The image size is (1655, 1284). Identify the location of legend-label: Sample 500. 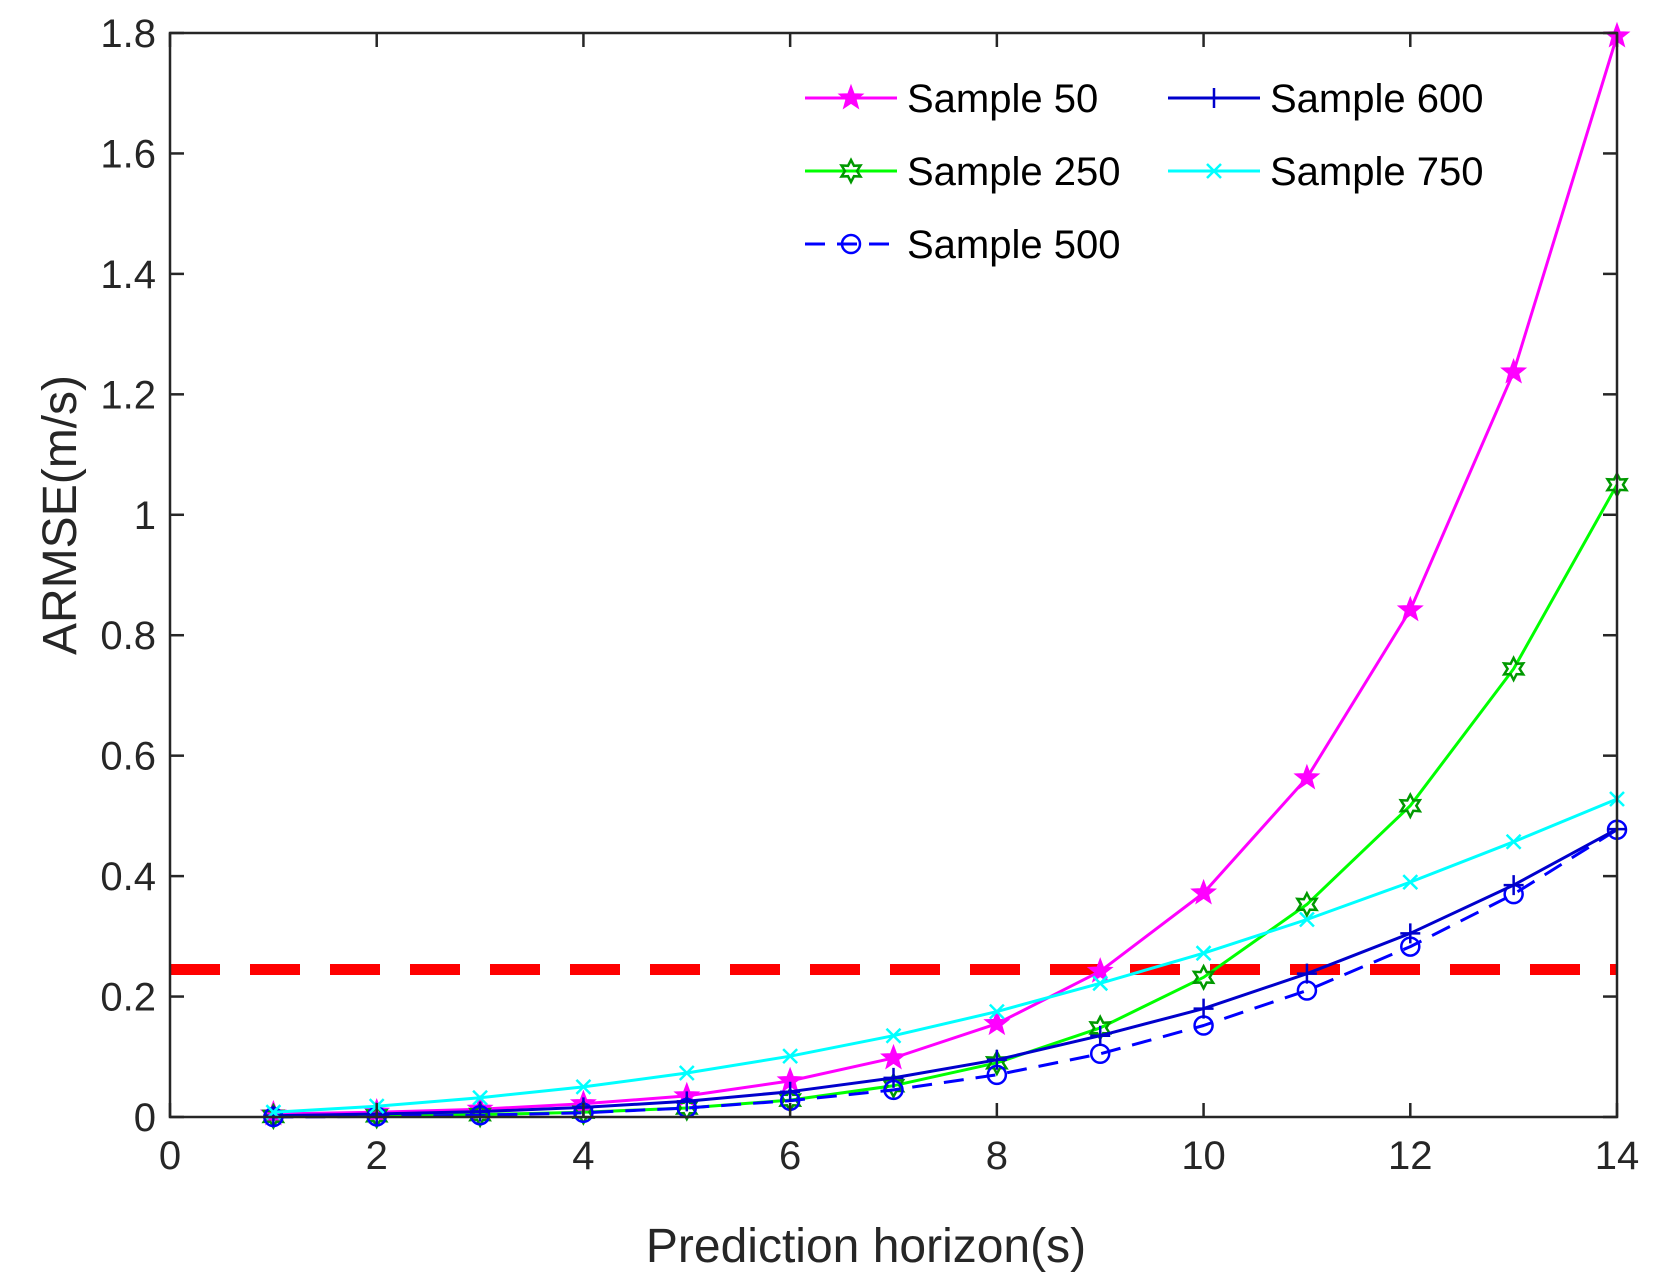
(1013, 245).